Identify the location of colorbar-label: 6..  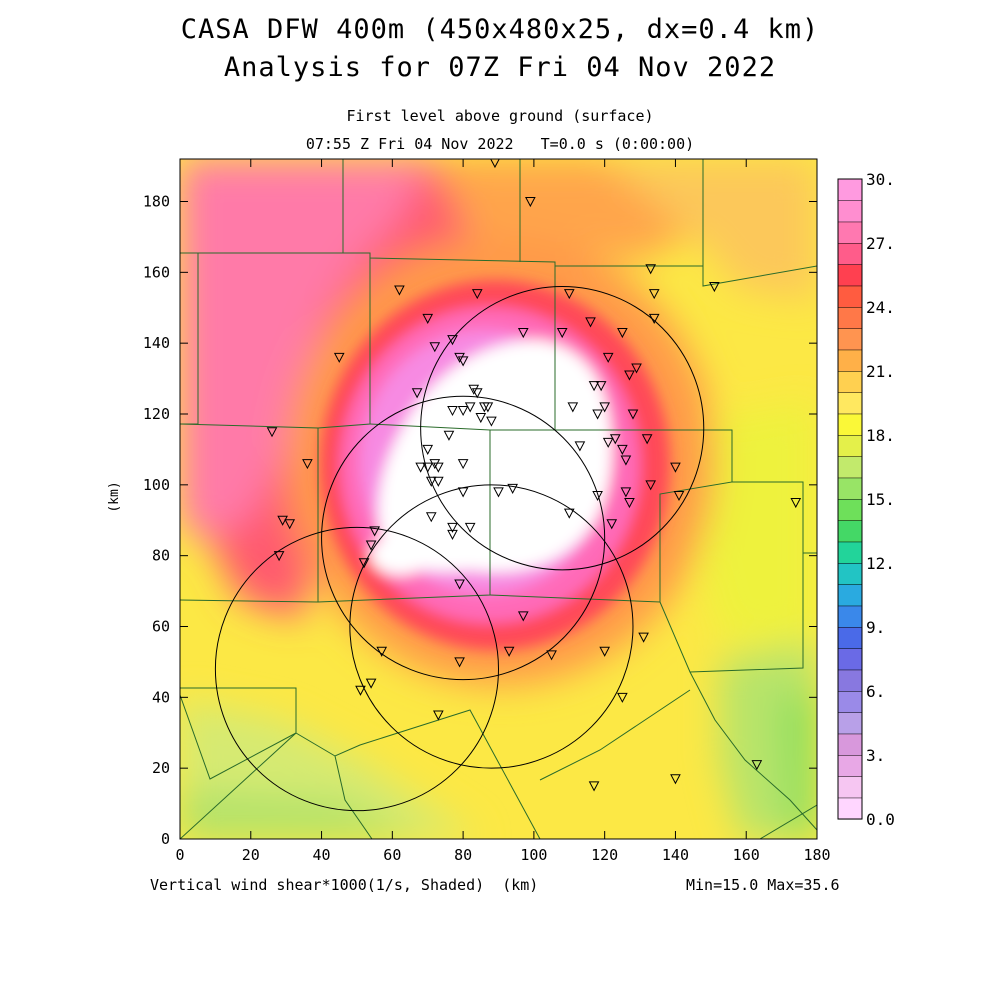
(875, 691).